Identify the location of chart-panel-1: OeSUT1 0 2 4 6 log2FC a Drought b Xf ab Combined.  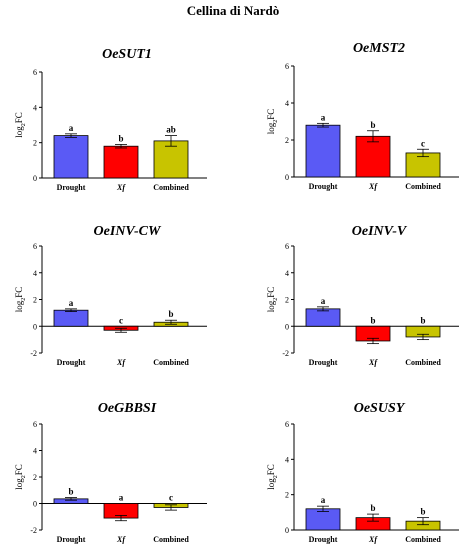
(110, 119).